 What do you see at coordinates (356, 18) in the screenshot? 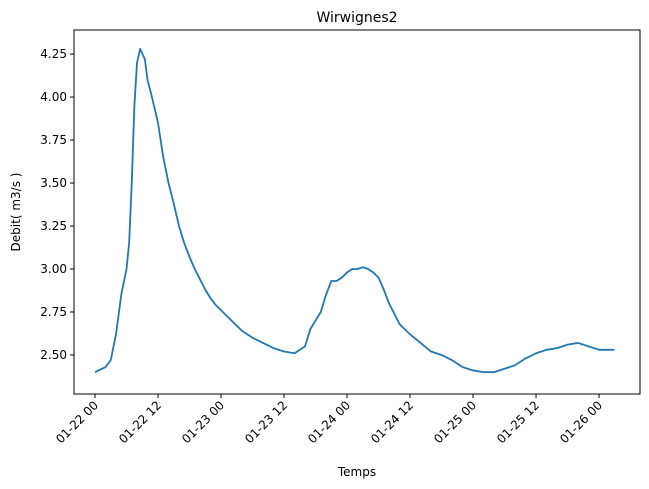
I see `chart-title: Wirwignes2` at bounding box center [356, 18].